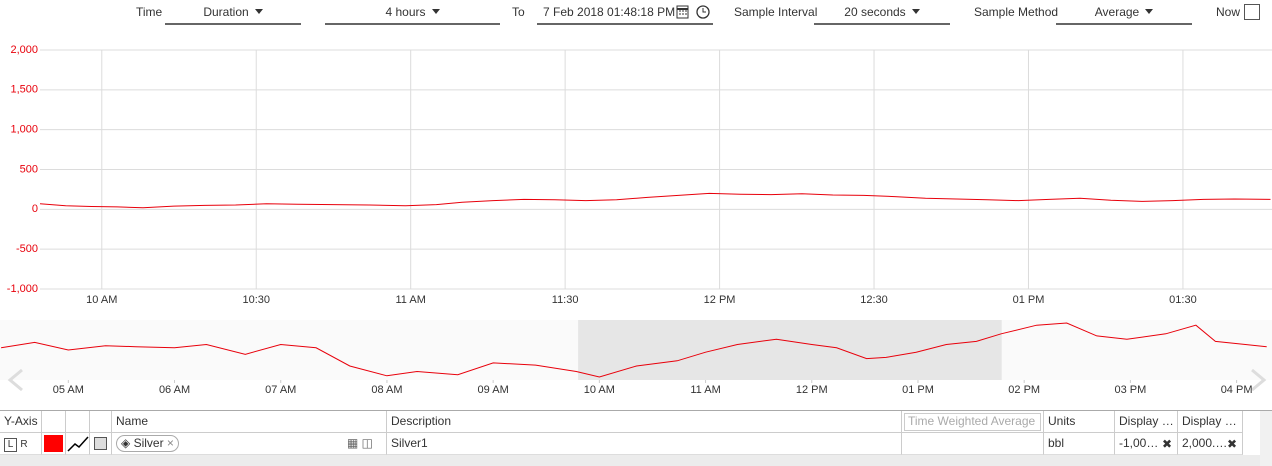 The height and width of the screenshot is (466, 1272). What do you see at coordinates (1016, 12) in the screenshot?
I see `sample-method-label: Sample Method` at bounding box center [1016, 12].